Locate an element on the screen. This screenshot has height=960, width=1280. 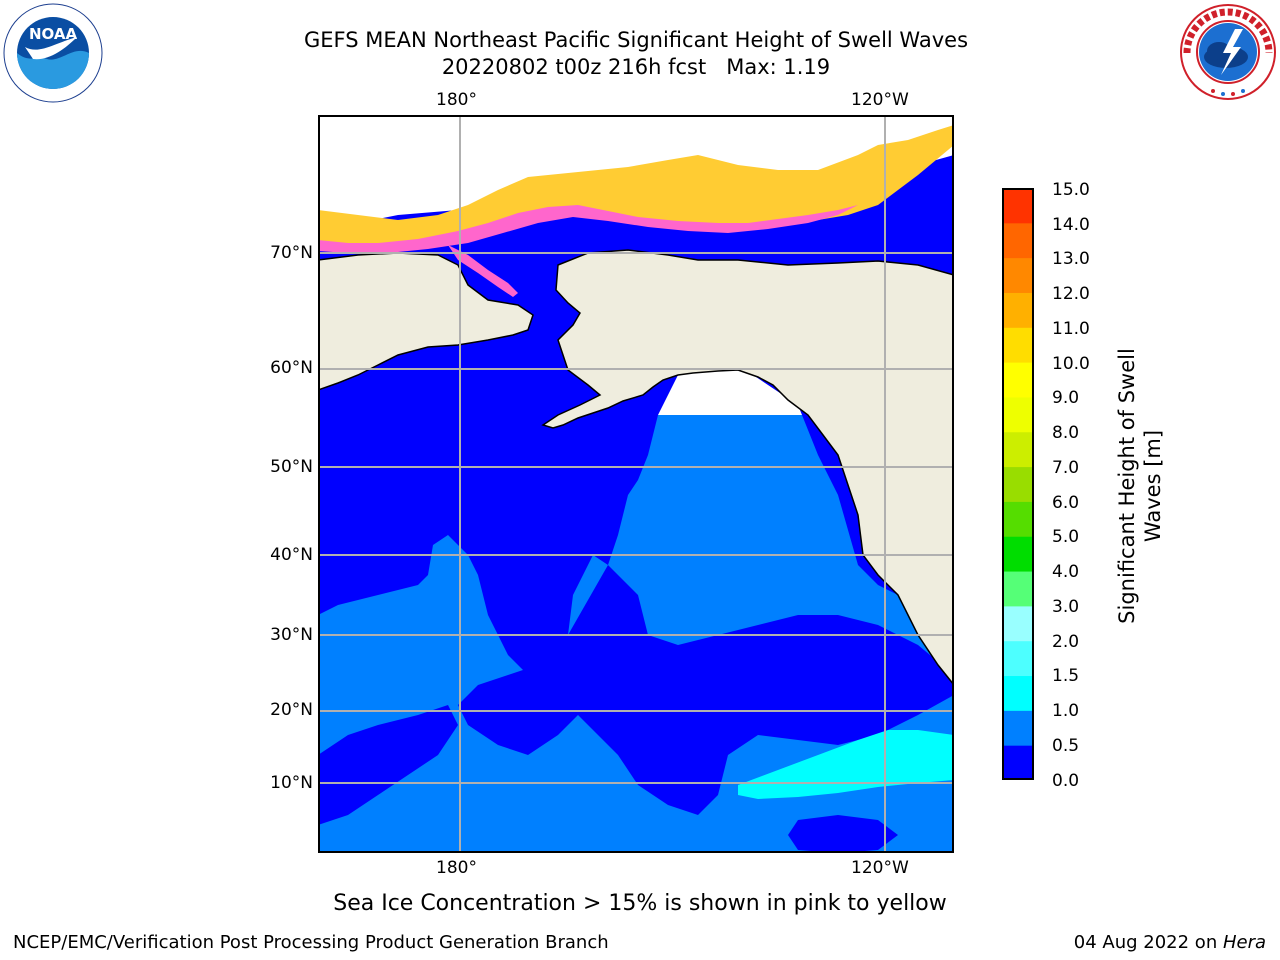
ocean-1.0-1.5 is located at coordinates (846, 764).